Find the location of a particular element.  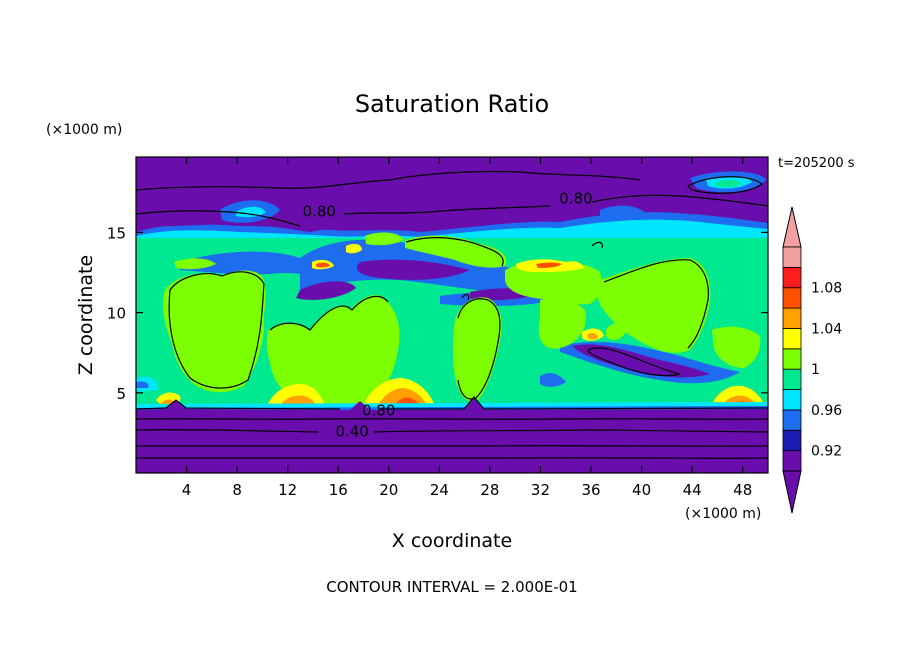

contour-label: 0.40 is located at coordinates (351, 431).